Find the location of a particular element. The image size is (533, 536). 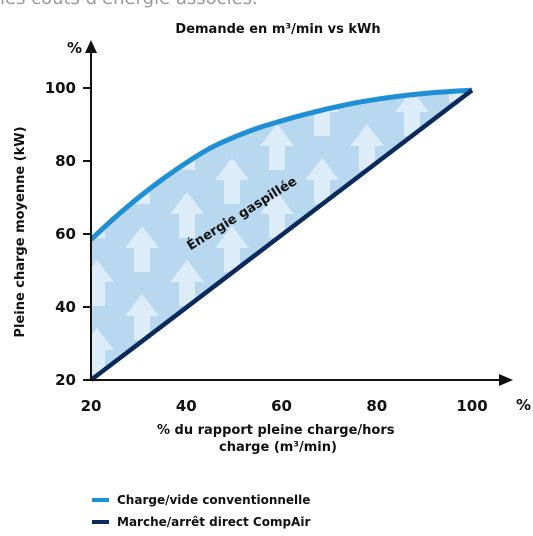

x-tick-label: 80 is located at coordinates (376, 406).